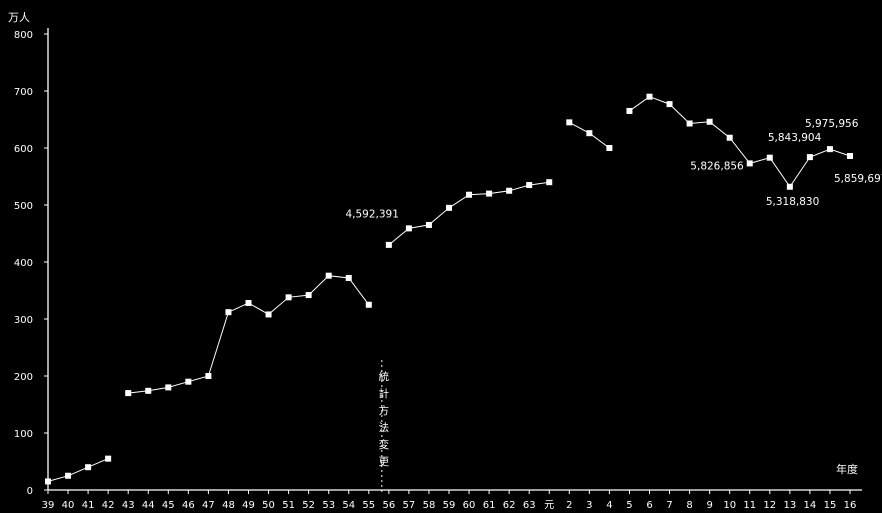 The width and height of the screenshot is (882, 513). Describe the element at coordinates (23, 377) in the screenshot. I see `y-tick-label: 200` at that location.